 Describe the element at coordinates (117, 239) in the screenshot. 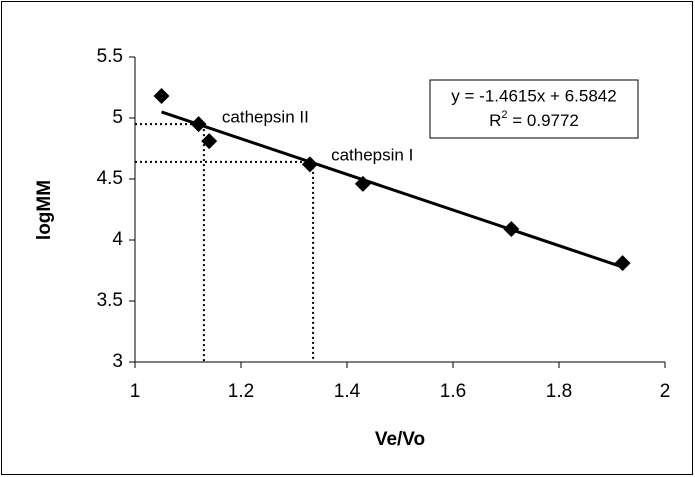

I see `y-tick-label: 4` at that location.